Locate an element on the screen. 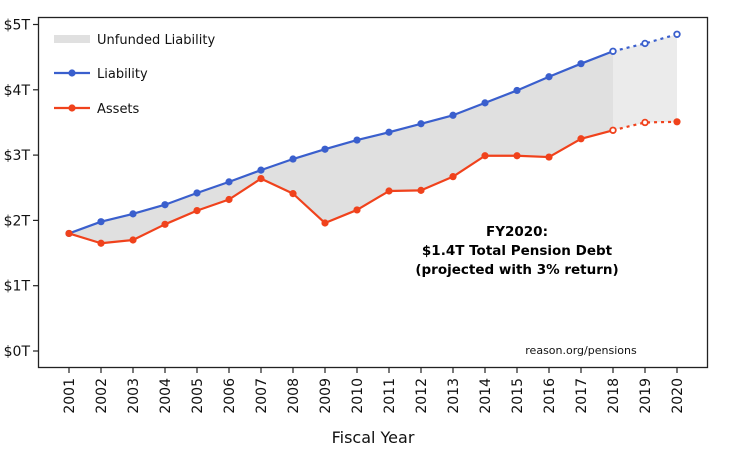 The height and width of the screenshot is (449, 729). x-tick-label: 2011 is located at coordinates (390, 396).